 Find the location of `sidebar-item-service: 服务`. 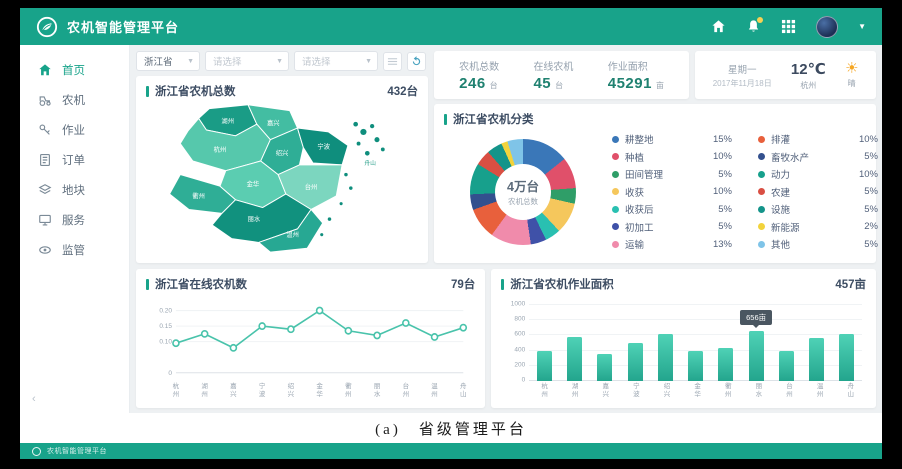

sidebar-item-service: 服务 is located at coordinates (74, 220).